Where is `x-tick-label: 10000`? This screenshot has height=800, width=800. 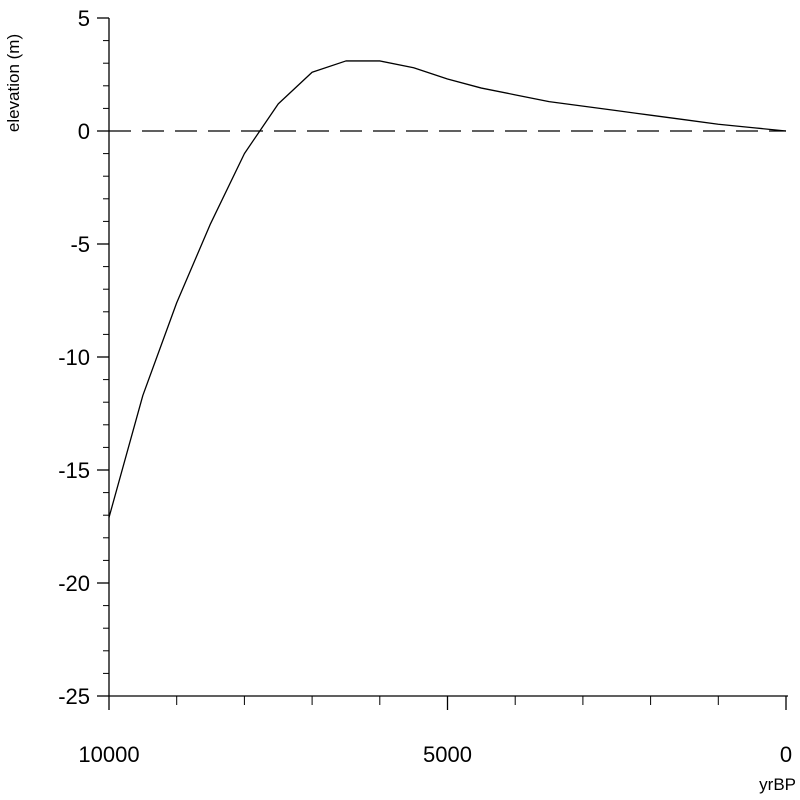
x-tick-label: 10000 is located at coordinates (108, 754).